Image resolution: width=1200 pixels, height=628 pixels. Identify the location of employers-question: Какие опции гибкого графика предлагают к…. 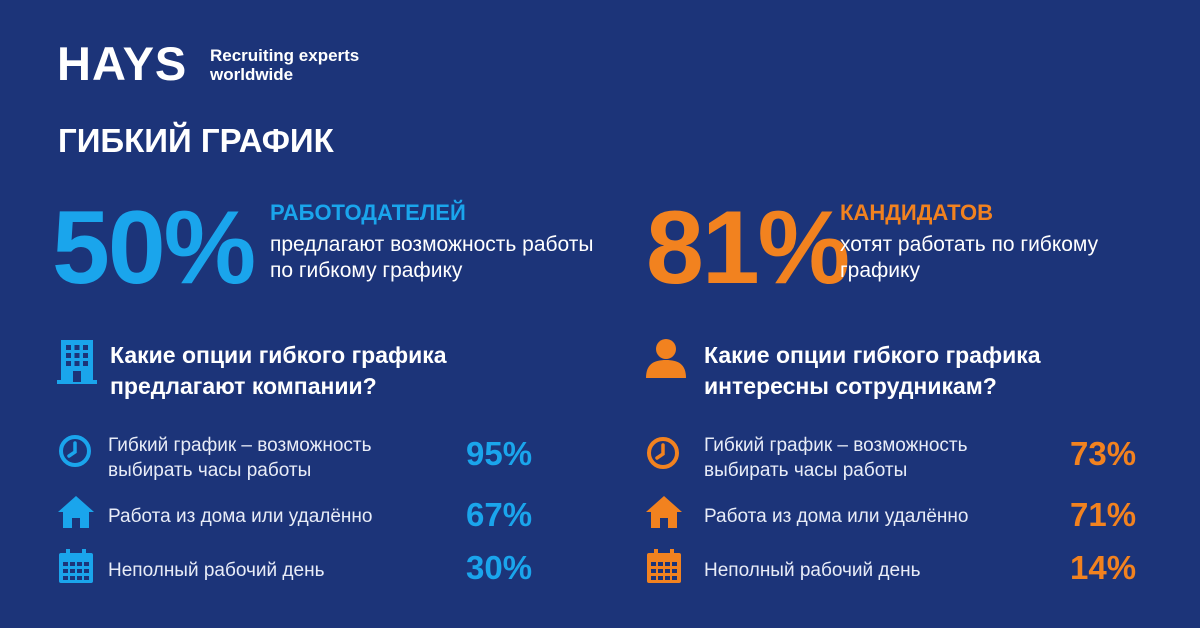
(278, 370).